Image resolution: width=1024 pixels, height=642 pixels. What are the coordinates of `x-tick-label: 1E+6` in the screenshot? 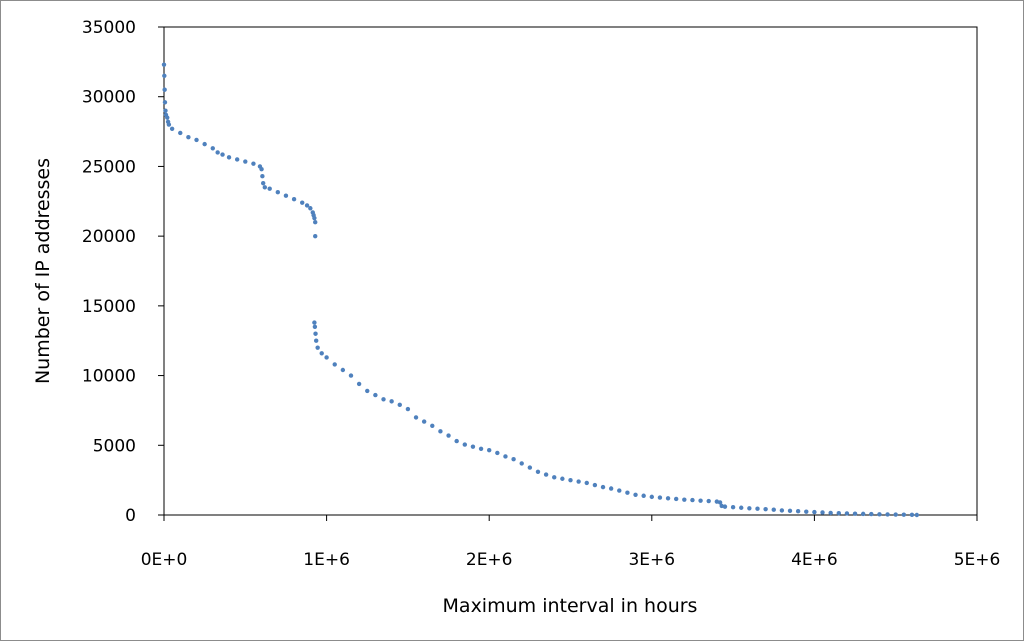 It's located at (326, 560).